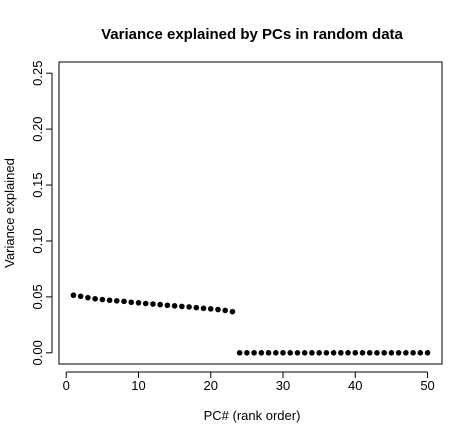 The height and width of the screenshot is (442, 474). Describe the element at coordinates (37, 128) in the screenshot. I see `y-tick-label: 0.20` at that location.